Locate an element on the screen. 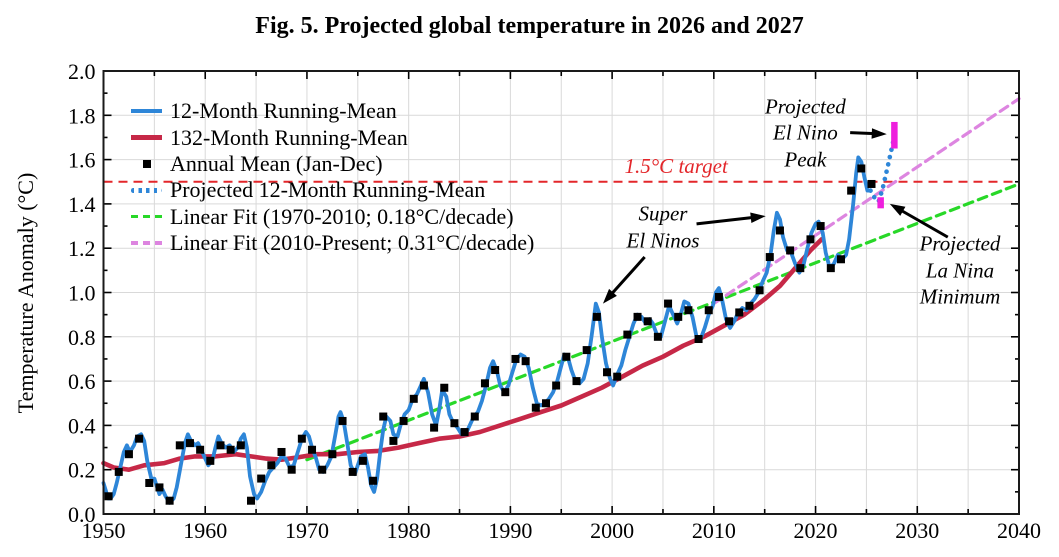 The image size is (1059, 557). y-axis-title: Temperature Anomaly (°C) is located at coordinates (25, 293).